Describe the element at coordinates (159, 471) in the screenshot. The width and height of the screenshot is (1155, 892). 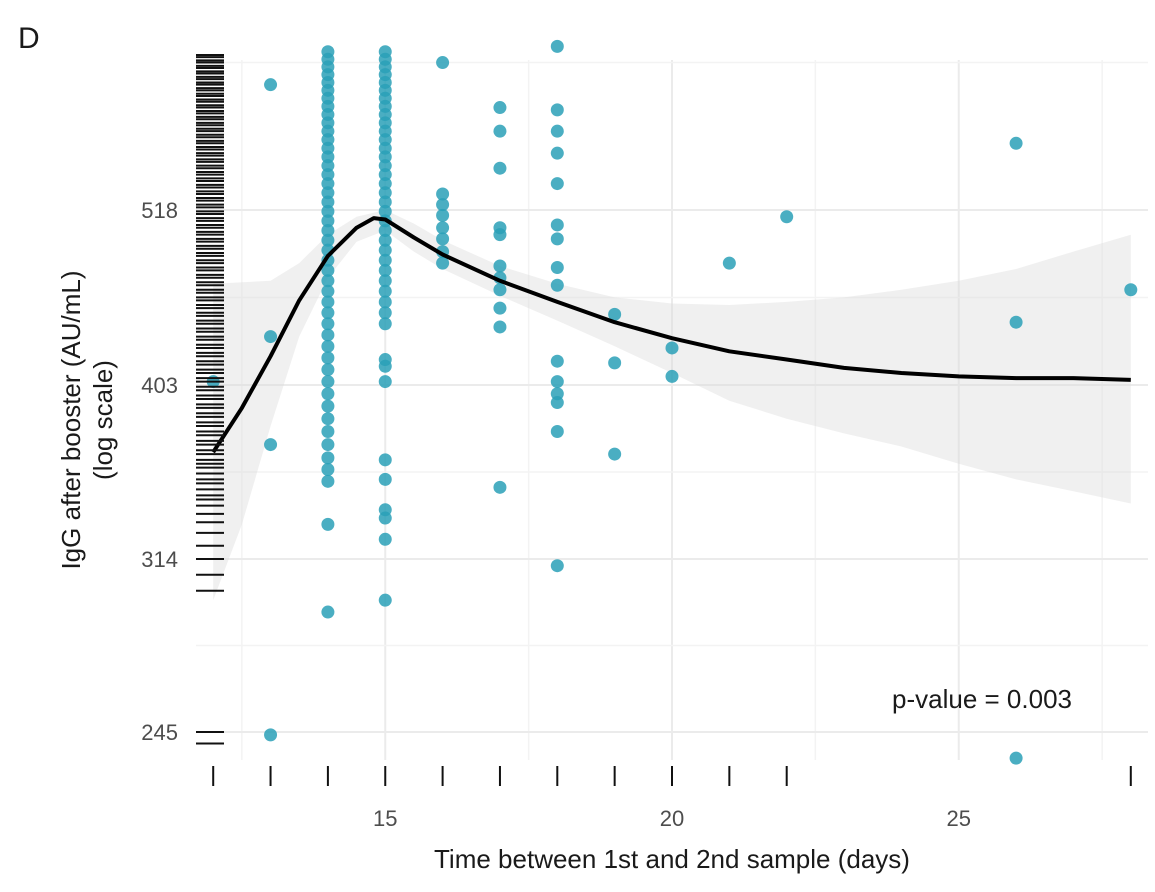
I see `y-tick-labels: 245 314 403 518` at that location.